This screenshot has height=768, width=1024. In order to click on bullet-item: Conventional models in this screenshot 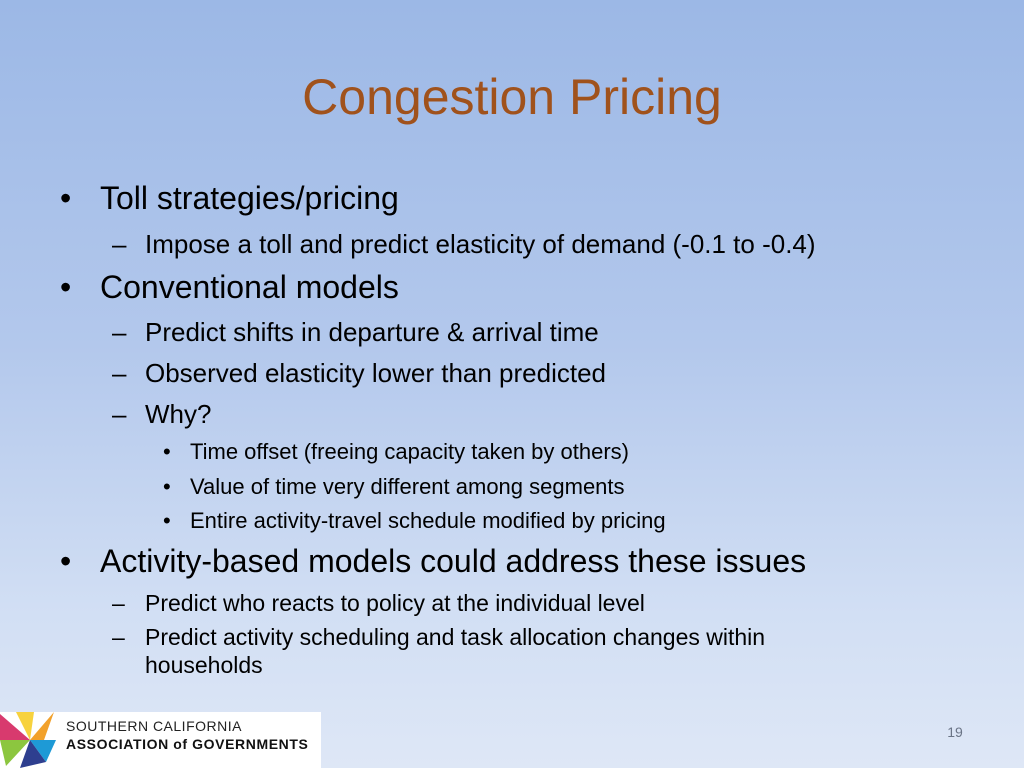, I will do `click(249, 287)`.